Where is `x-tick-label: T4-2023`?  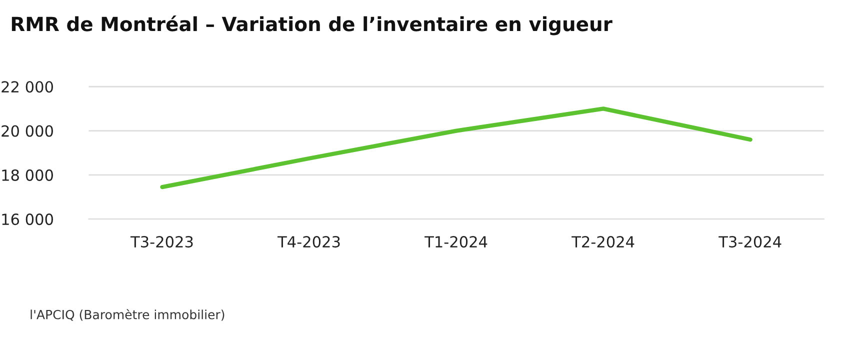 x-tick-label: T4-2023 is located at coordinates (309, 242).